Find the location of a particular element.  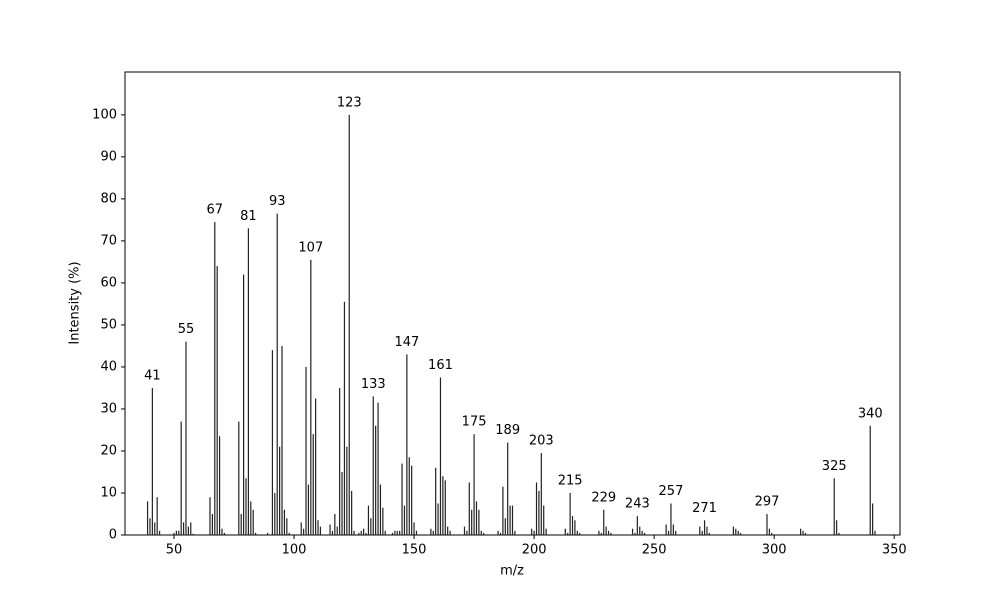

peak-label: 189 is located at coordinates (507, 430).